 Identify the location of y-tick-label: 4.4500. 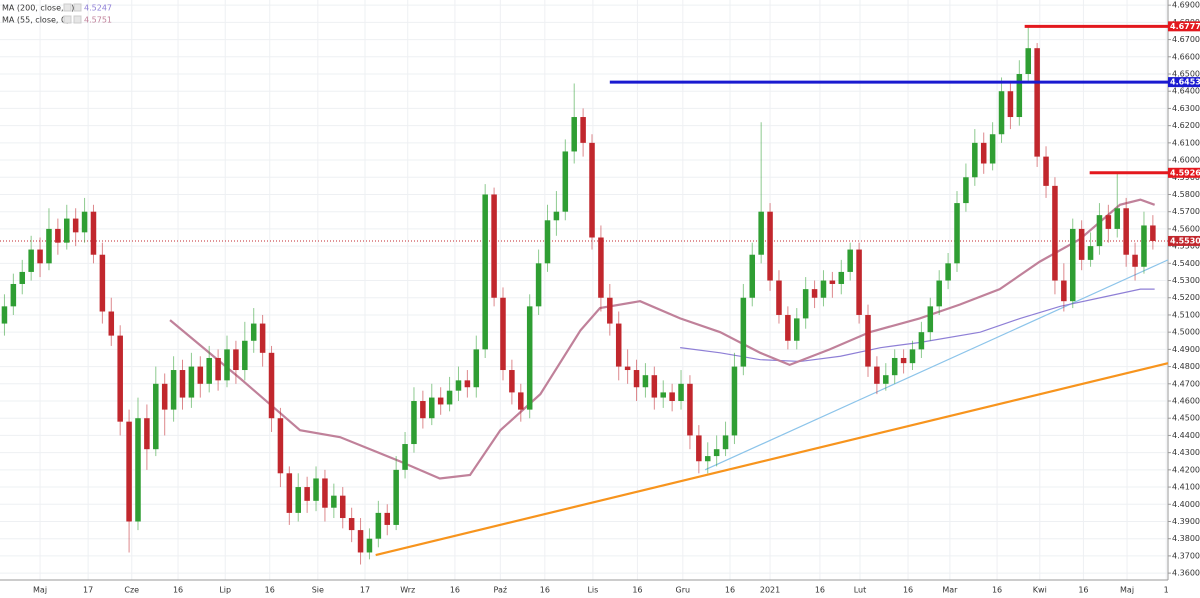
(1186, 418).